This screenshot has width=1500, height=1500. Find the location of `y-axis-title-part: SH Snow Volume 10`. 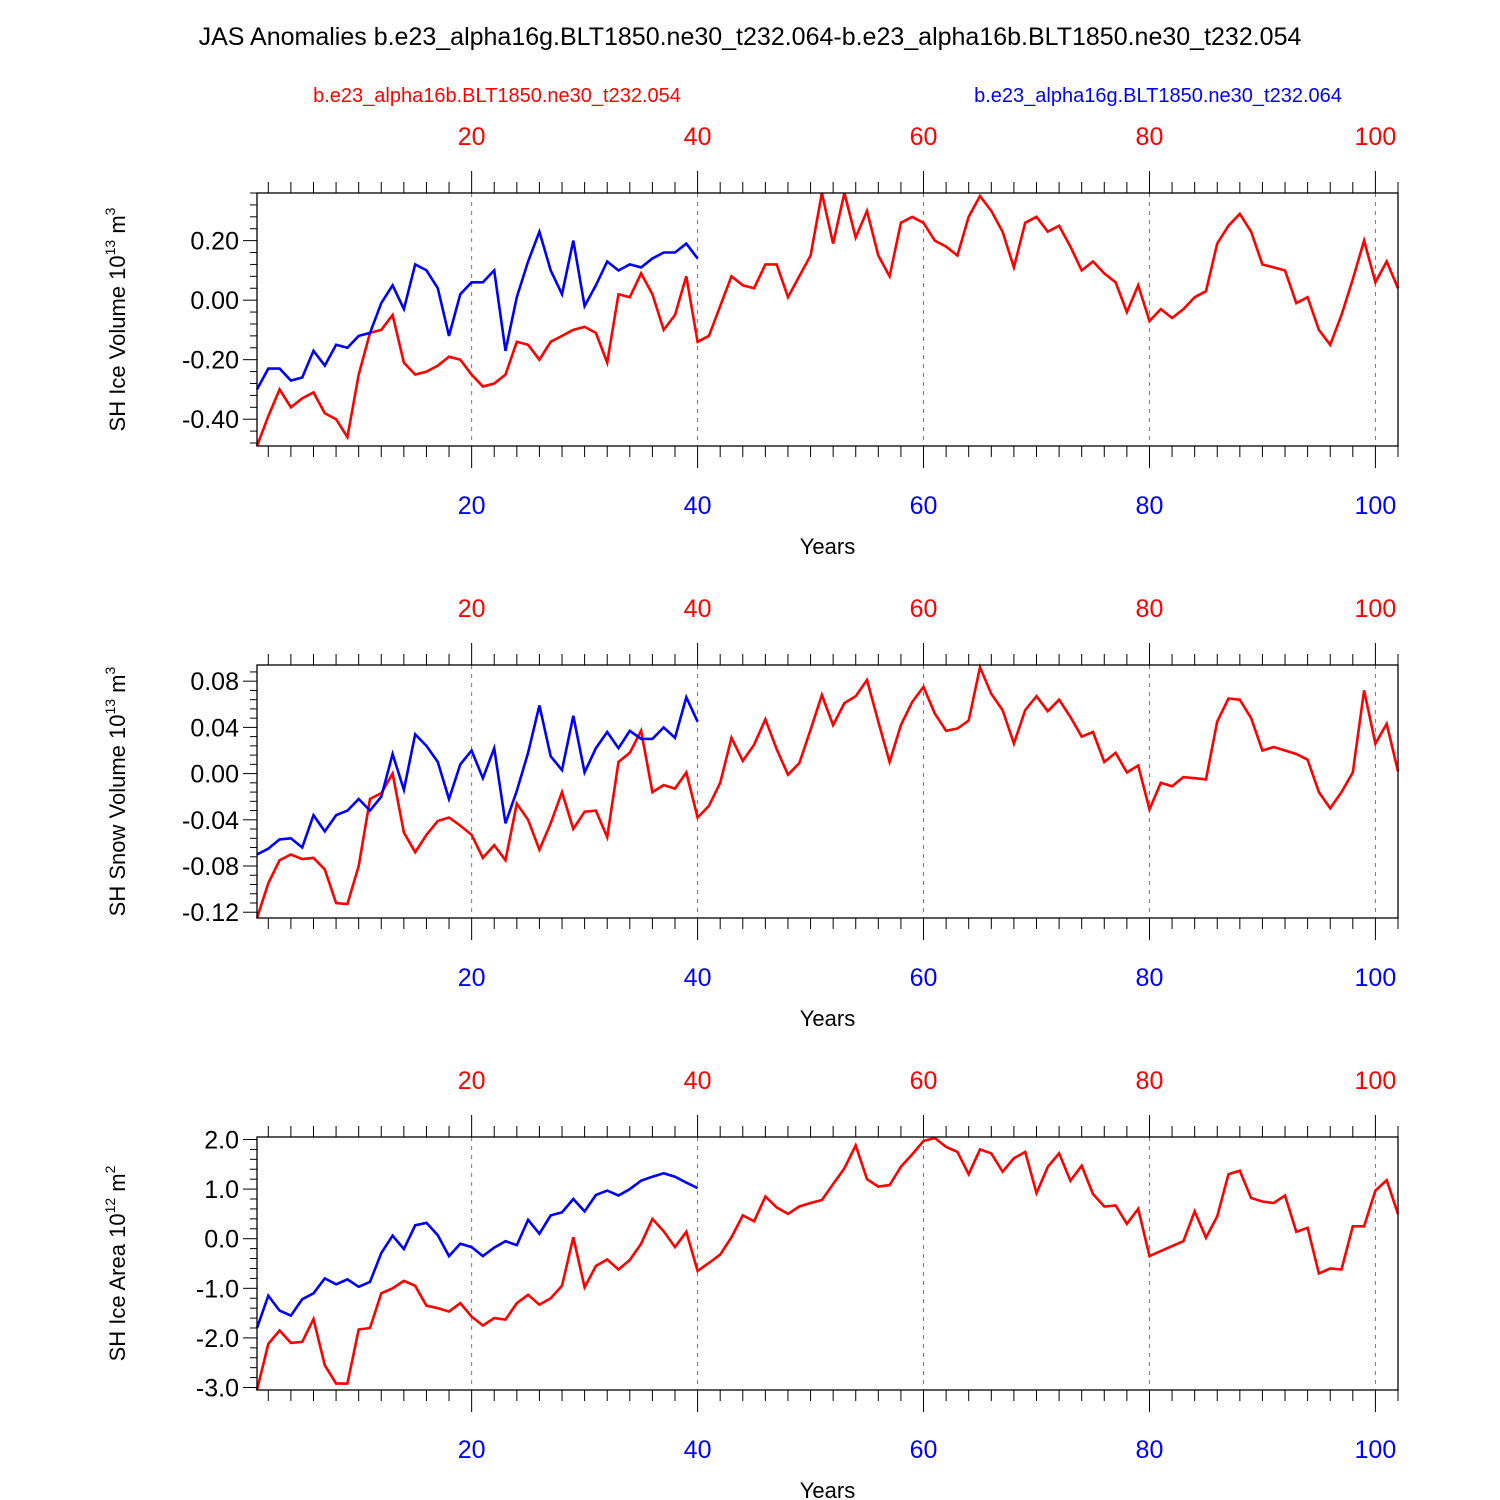

y-axis-title-part: SH Snow Volume 10 is located at coordinates (117, 816).